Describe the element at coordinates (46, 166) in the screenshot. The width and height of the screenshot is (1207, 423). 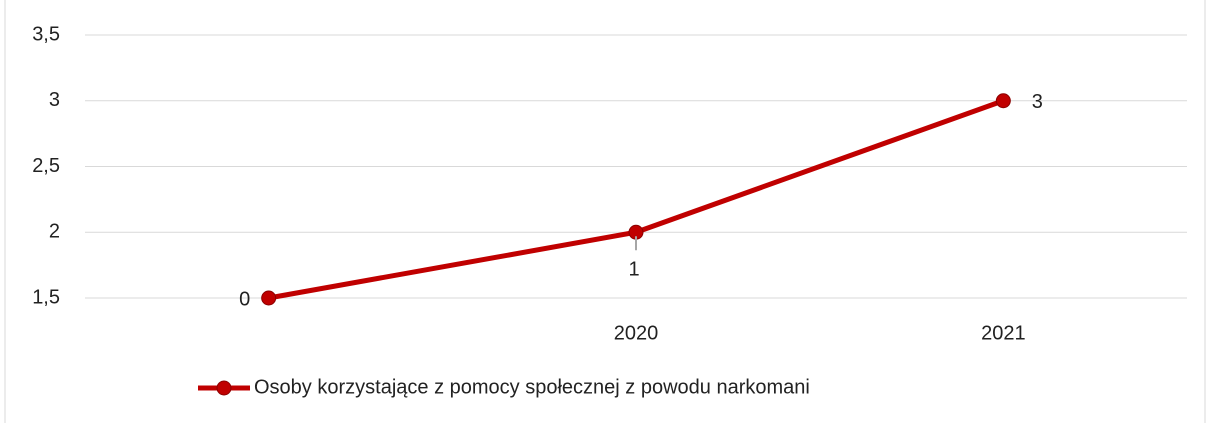
I see `y-tick-label: 2,5` at that location.